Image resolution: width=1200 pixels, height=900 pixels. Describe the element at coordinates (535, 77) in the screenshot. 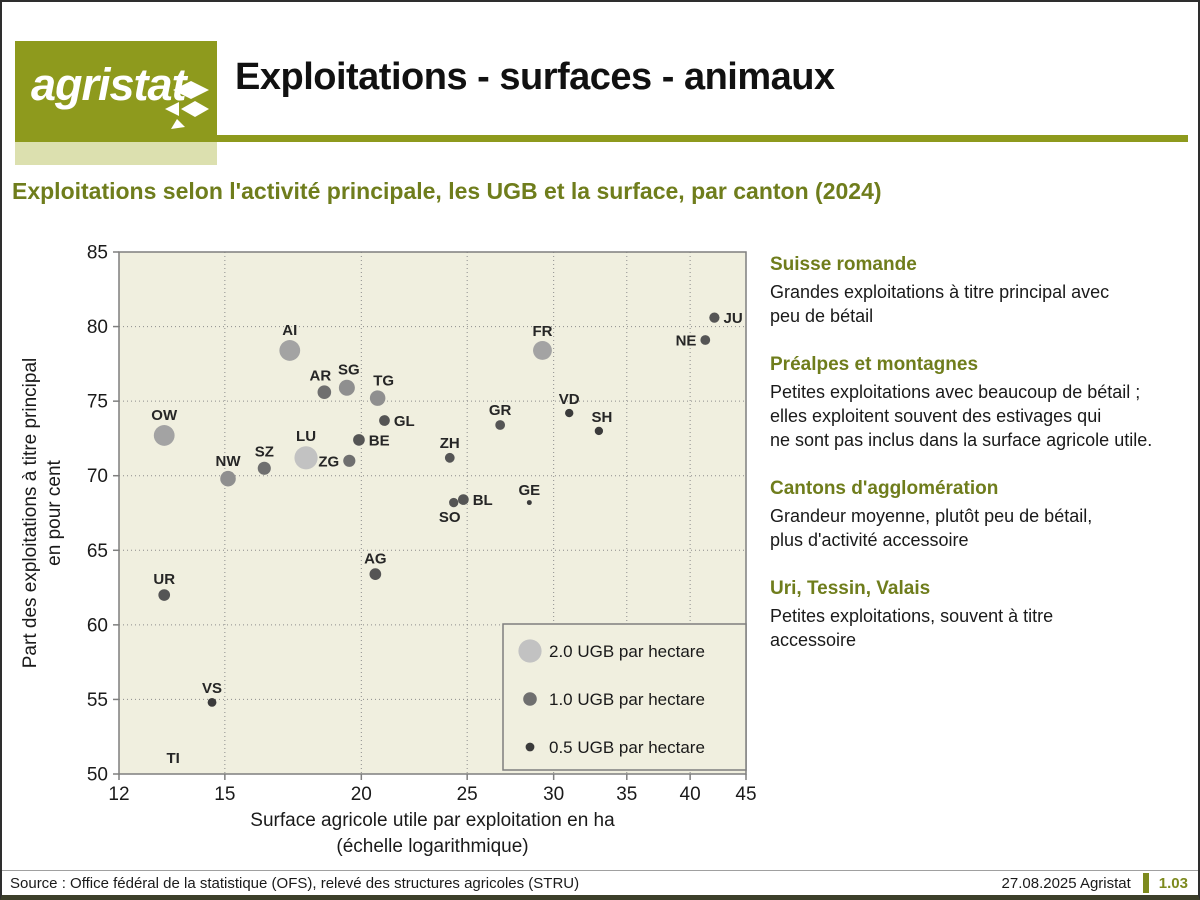

I see `page-title: Exploitations - surfaces - animaux` at that location.